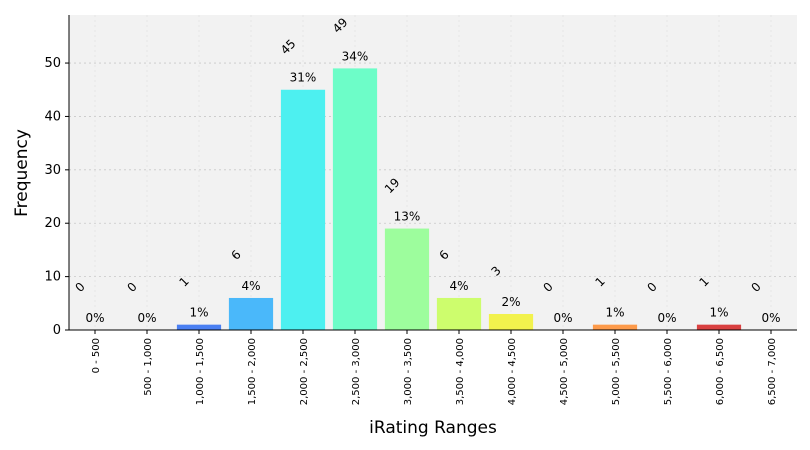  I want to click on x-tick-label: 1,500 - 2,000, so click(252, 371).